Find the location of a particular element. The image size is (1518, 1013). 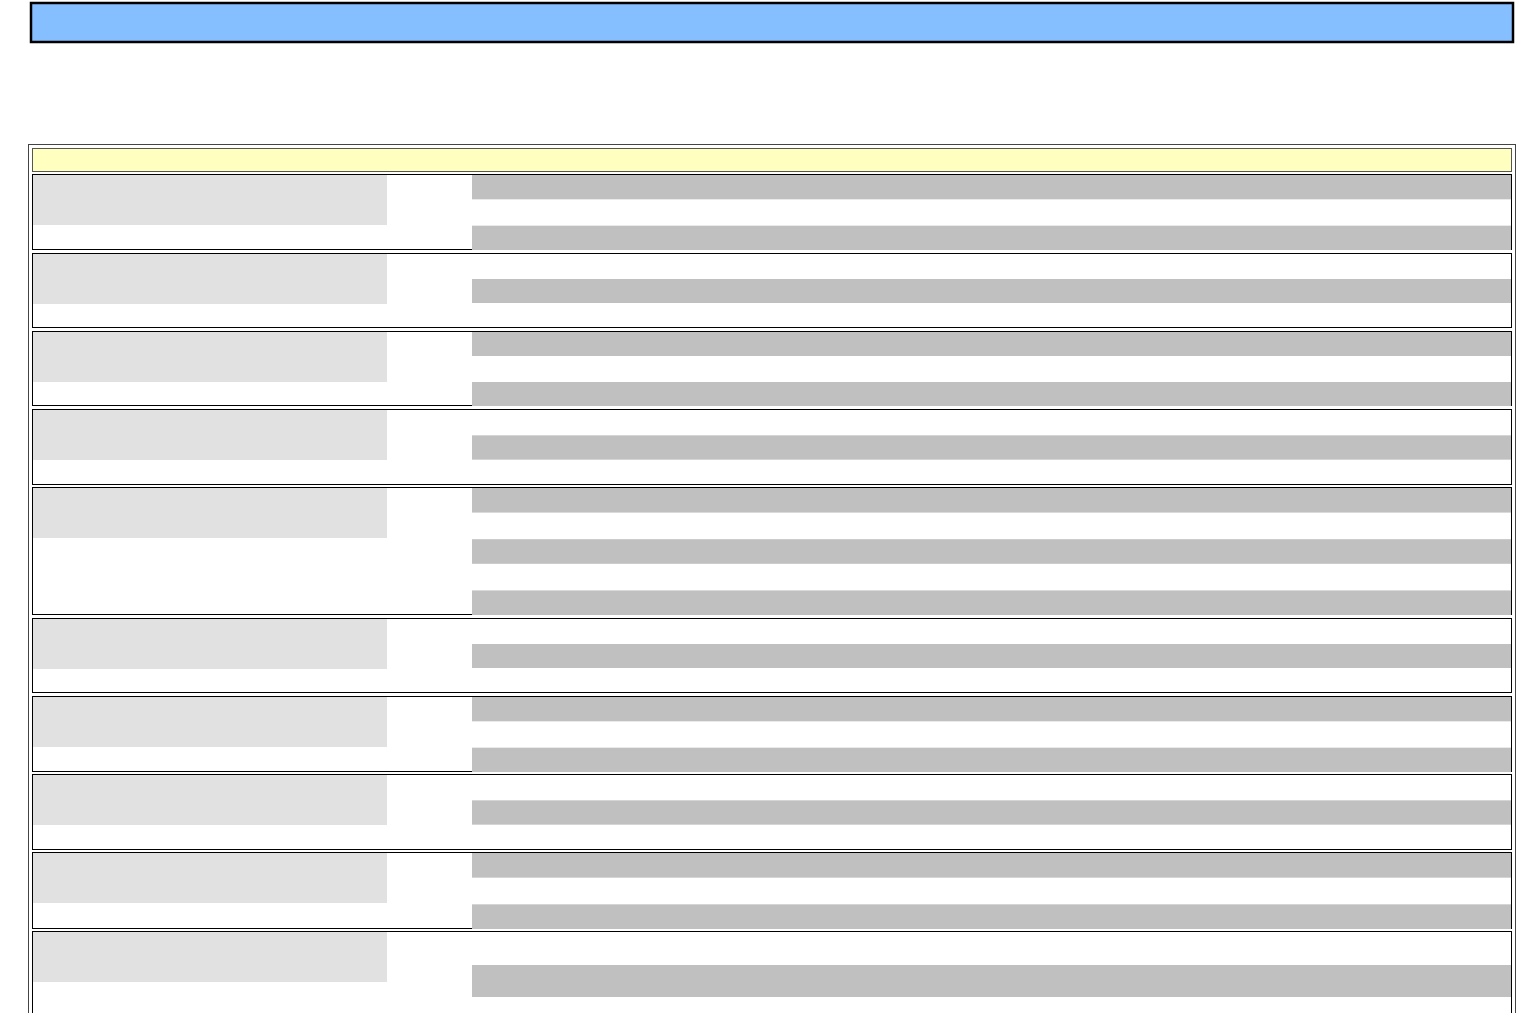

table-header-row is located at coordinates (772, 160).